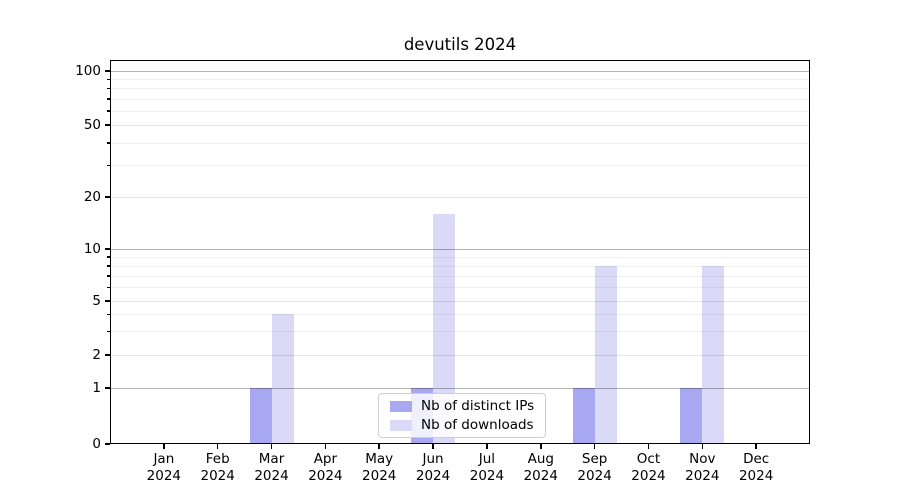  Describe the element at coordinates (164, 467) in the screenshot. I see `x-tick-label: Jan 2024` at that location.